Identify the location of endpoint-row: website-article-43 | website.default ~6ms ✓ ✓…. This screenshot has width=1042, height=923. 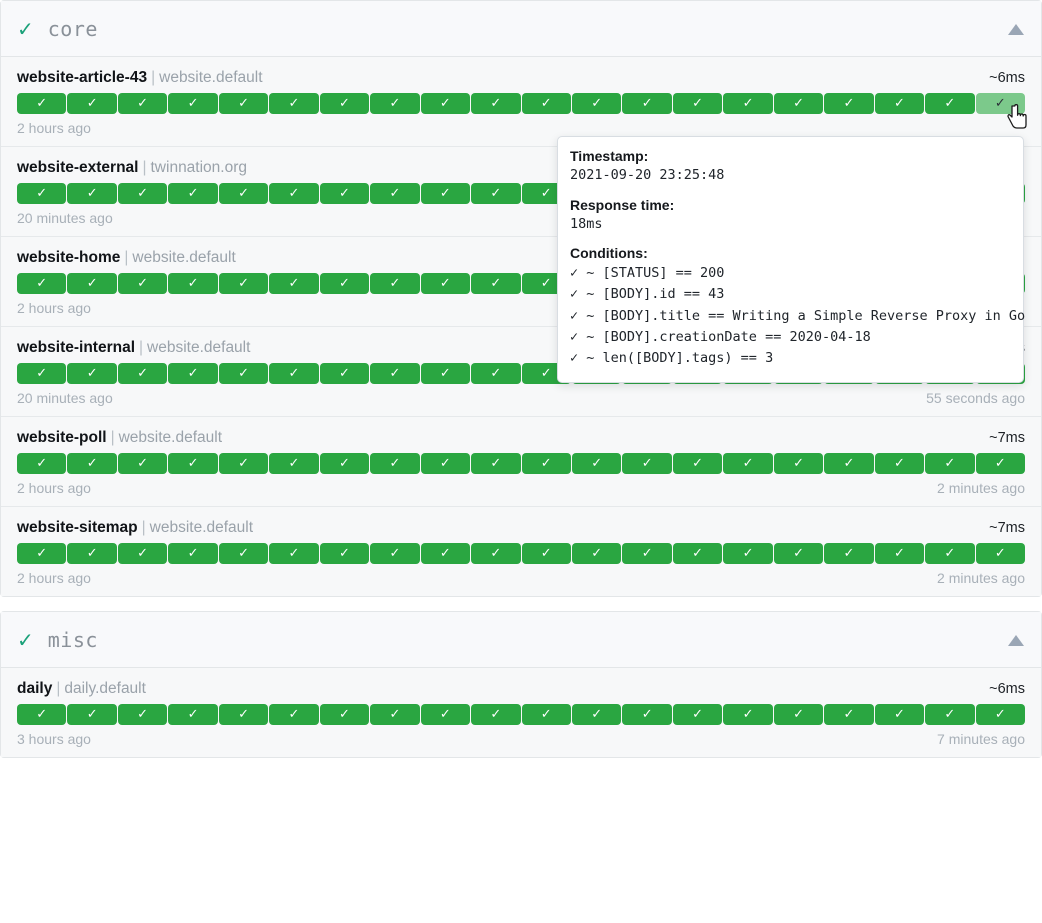
(521, 102).